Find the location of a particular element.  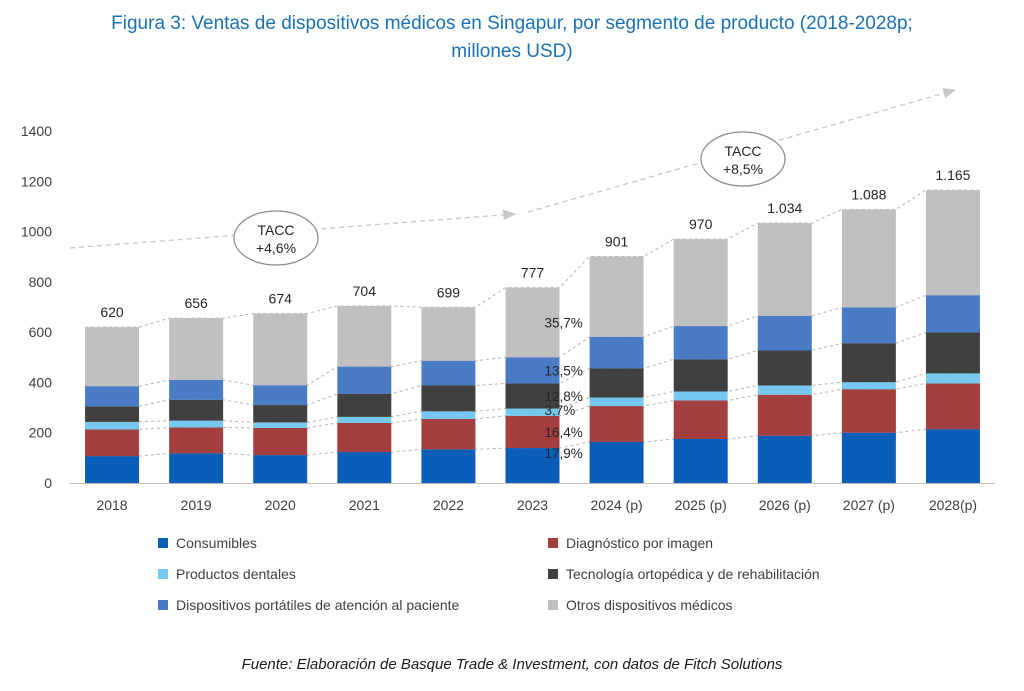

tacc-text: TACC is located at coordinates (742, 151).